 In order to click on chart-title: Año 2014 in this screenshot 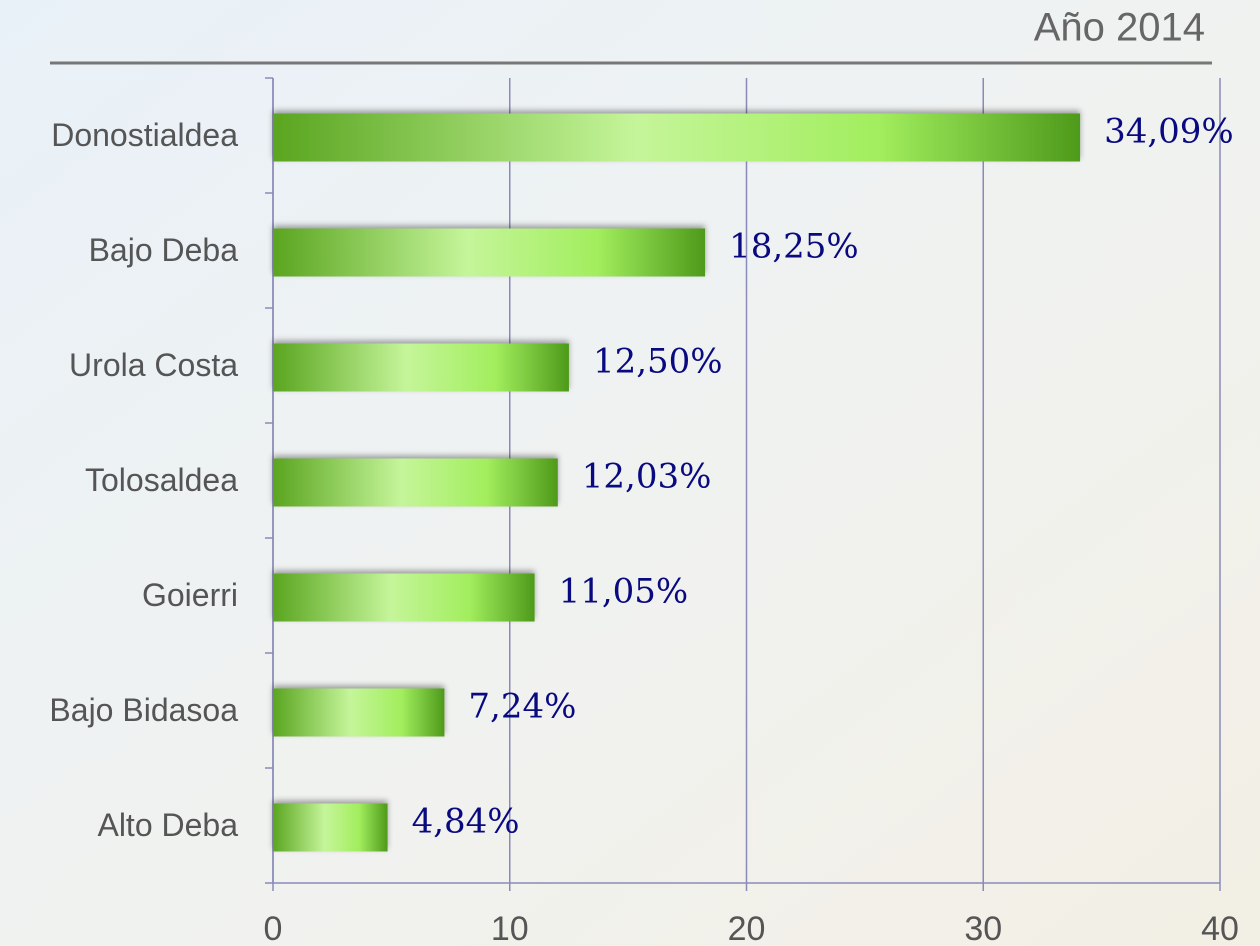, I will do `click(1119, 28)`.